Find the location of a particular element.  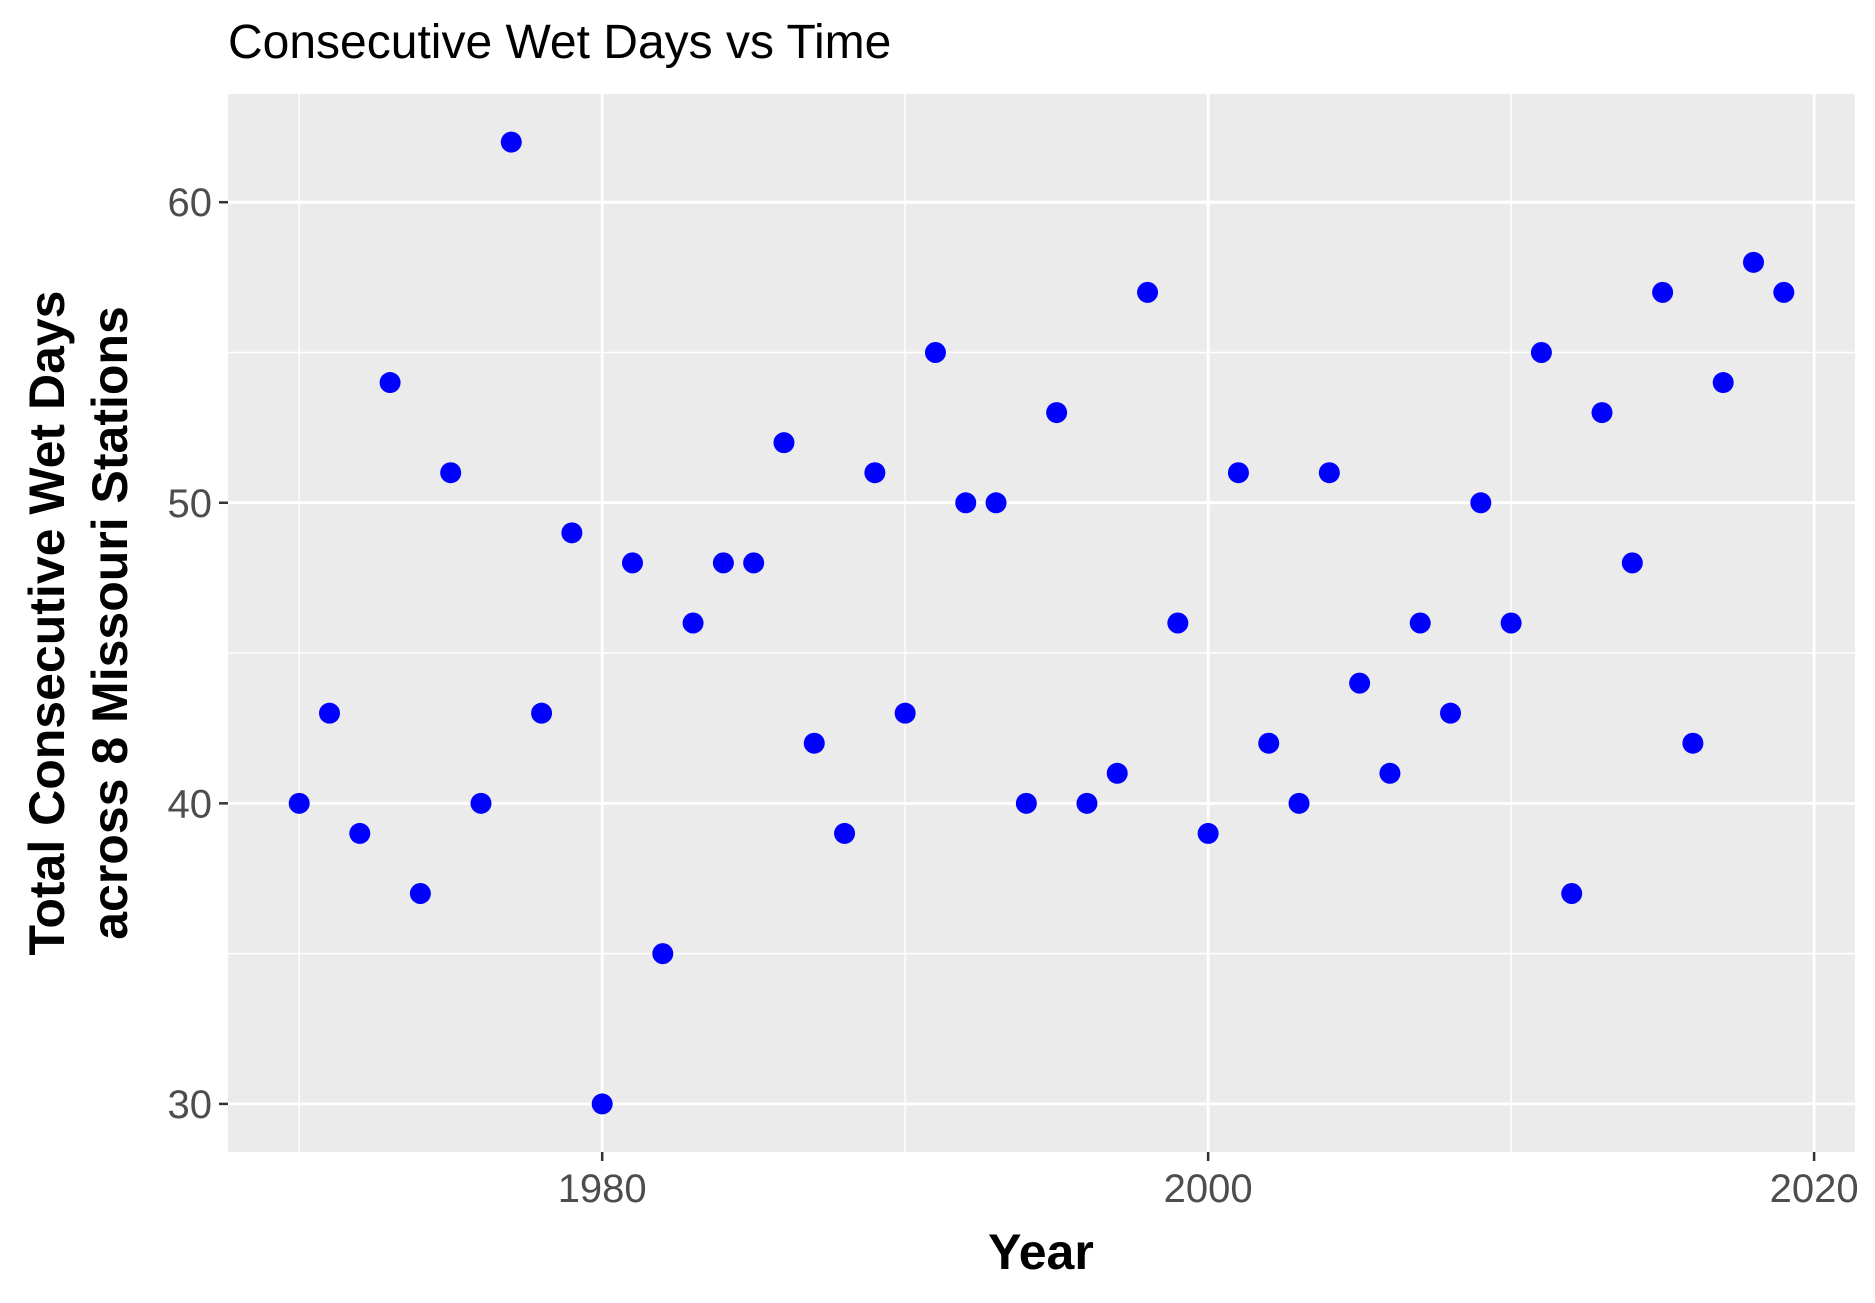

y-tick-label: 30 is located at coordinates (190, 1105).